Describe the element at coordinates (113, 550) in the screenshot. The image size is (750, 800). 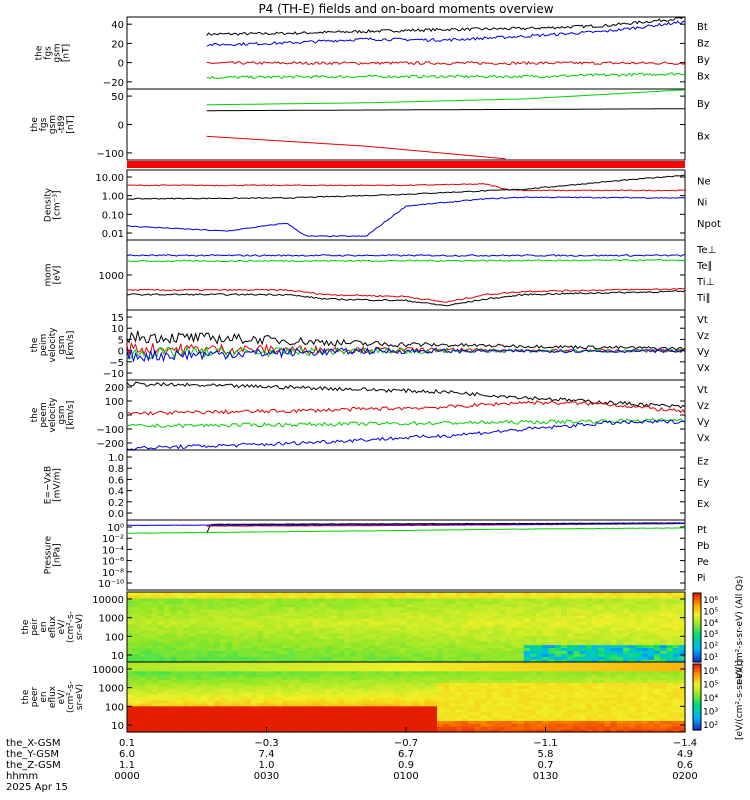
I see `y-tick-label: 10⁻⁴` at that location.